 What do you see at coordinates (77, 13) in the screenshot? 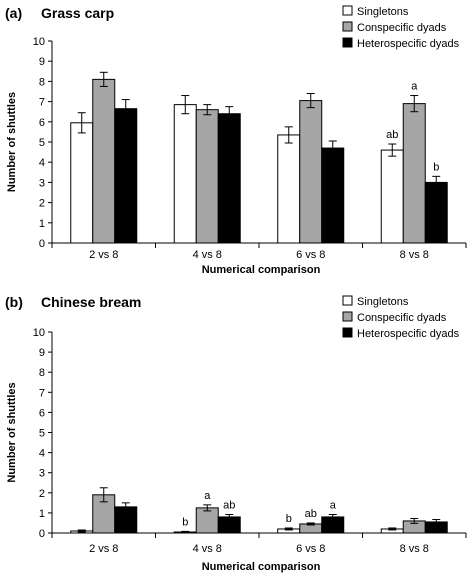
I see `chart-title: Grass carp` at bounding box center [77, 13].